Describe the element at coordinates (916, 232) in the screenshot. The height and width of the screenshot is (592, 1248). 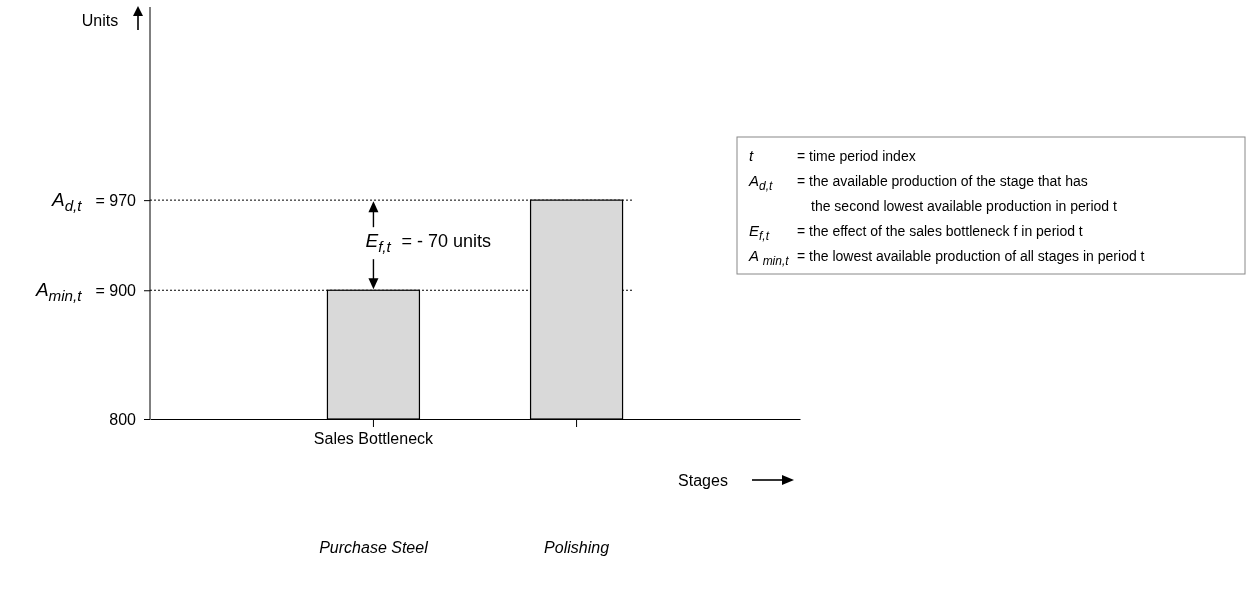
I see `text: E$_{f,t}$ = the effect of the sales bottleneck f in period t` at that location.